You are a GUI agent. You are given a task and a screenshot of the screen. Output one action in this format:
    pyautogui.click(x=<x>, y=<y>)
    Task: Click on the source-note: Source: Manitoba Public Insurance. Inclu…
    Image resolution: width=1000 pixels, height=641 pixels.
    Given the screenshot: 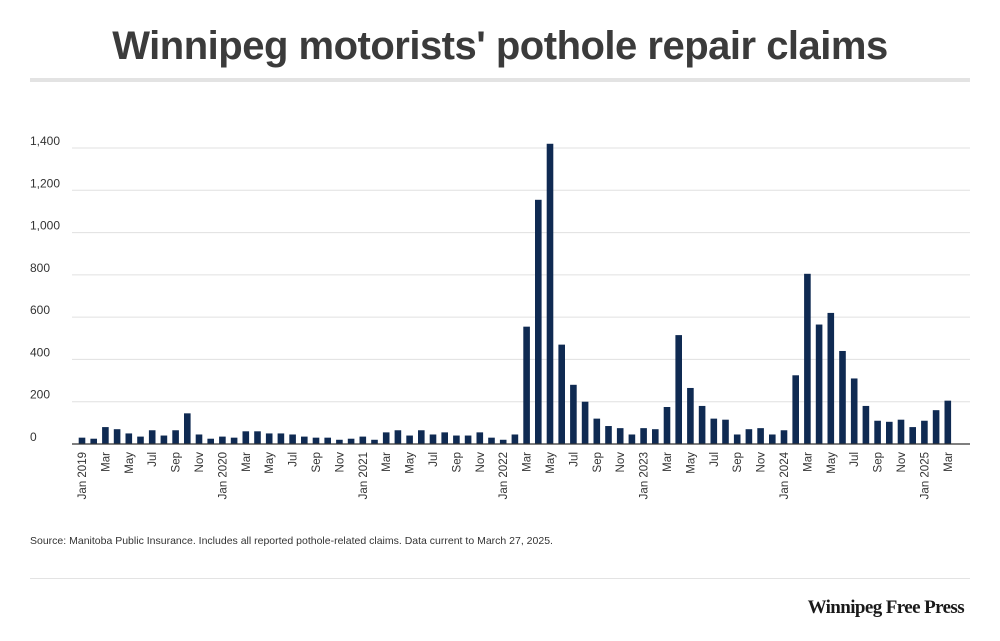 What is the action you would take?
    pyautogui.click(x=291, y=541)
    